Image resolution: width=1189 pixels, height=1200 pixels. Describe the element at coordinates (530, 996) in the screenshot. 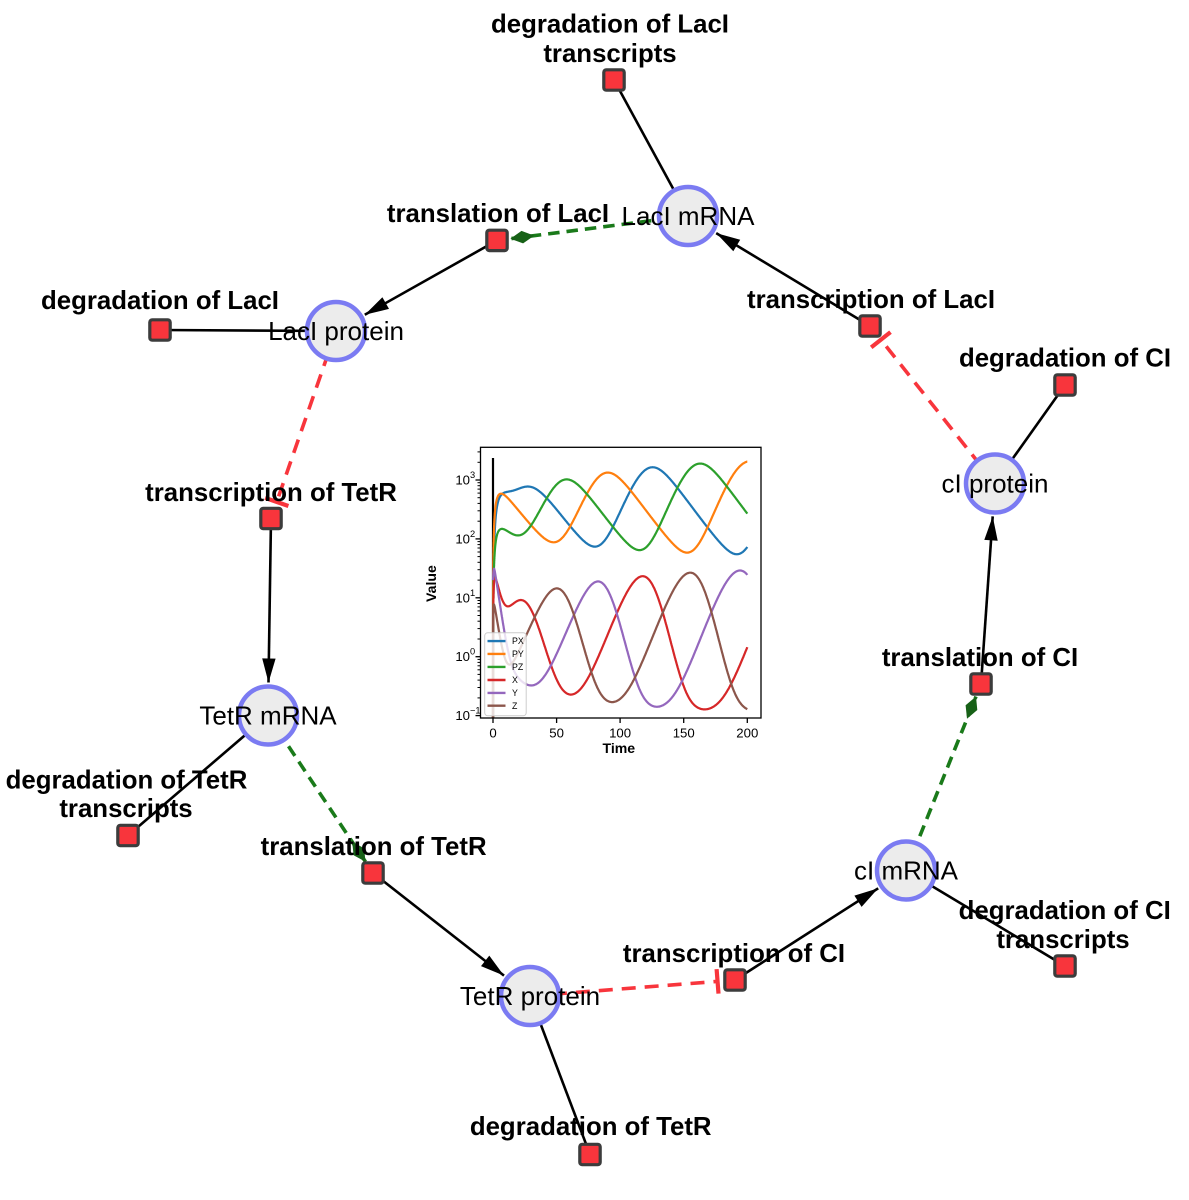

I see `svg-text: TetR protein` at that location.